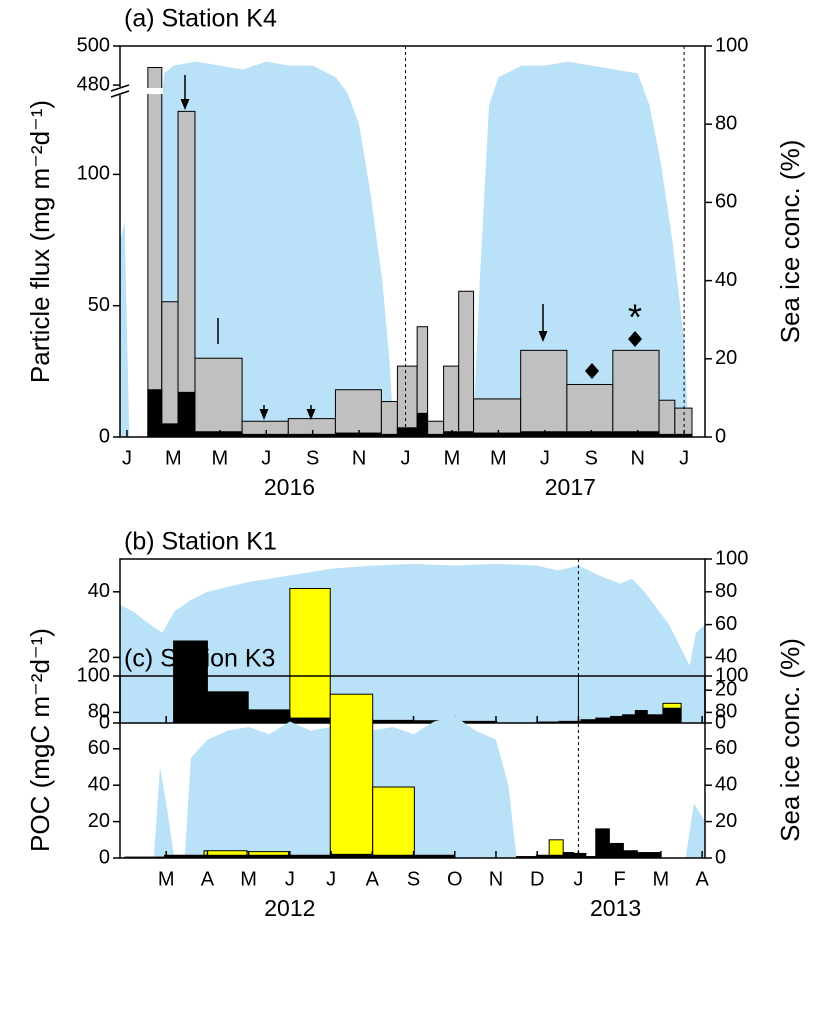  What do you see at coordinates (570, 487) in the screenshot?
I see `year-label: 2017` at bounding box center [570, 487].